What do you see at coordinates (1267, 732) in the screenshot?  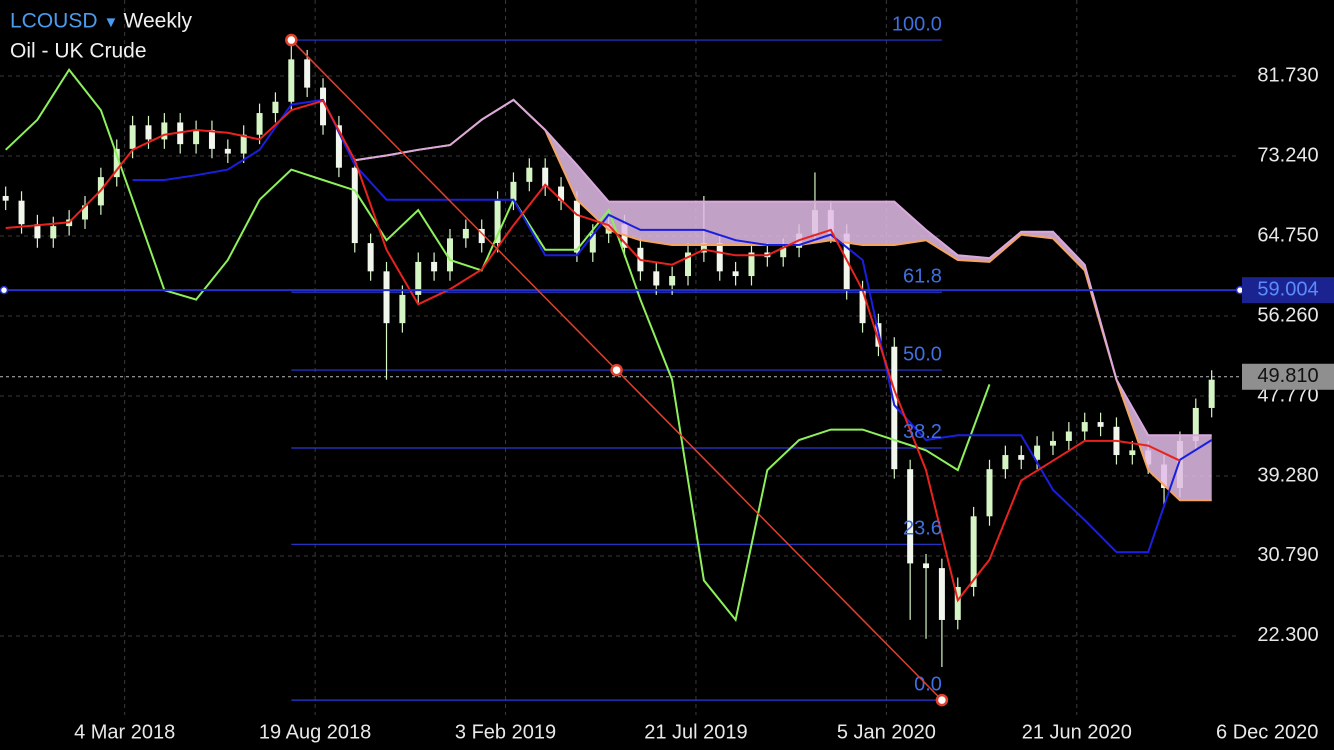 I see `x-tick-label: 6 Dec 2020` at bounding box center [1267, 732].